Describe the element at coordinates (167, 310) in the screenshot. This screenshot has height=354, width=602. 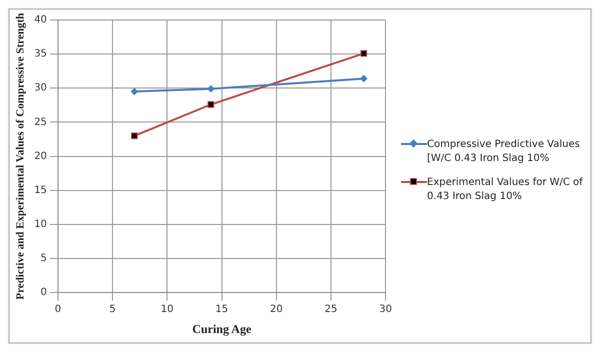
I see `x-tick-label: 10` at that location.